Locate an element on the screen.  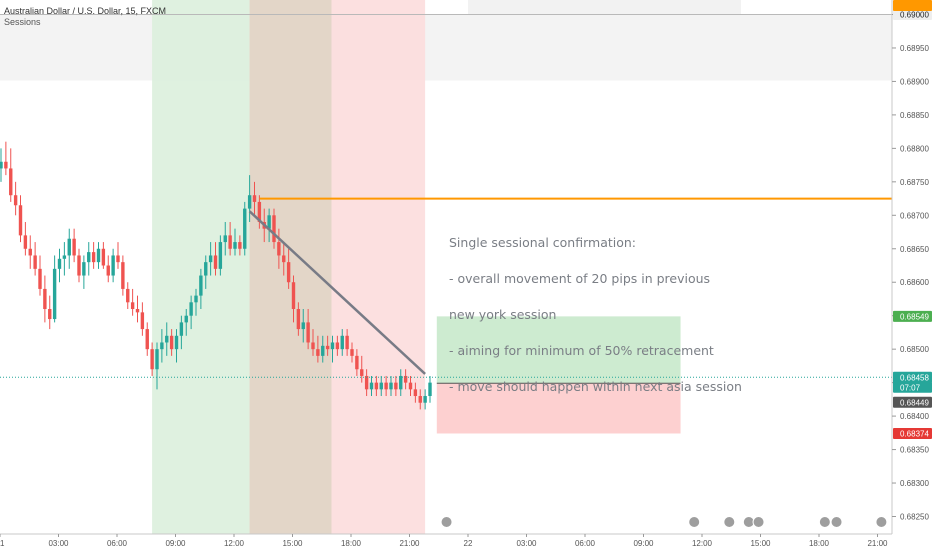
y-tick-label: 0.68250 is located at coordinates (914, 517).